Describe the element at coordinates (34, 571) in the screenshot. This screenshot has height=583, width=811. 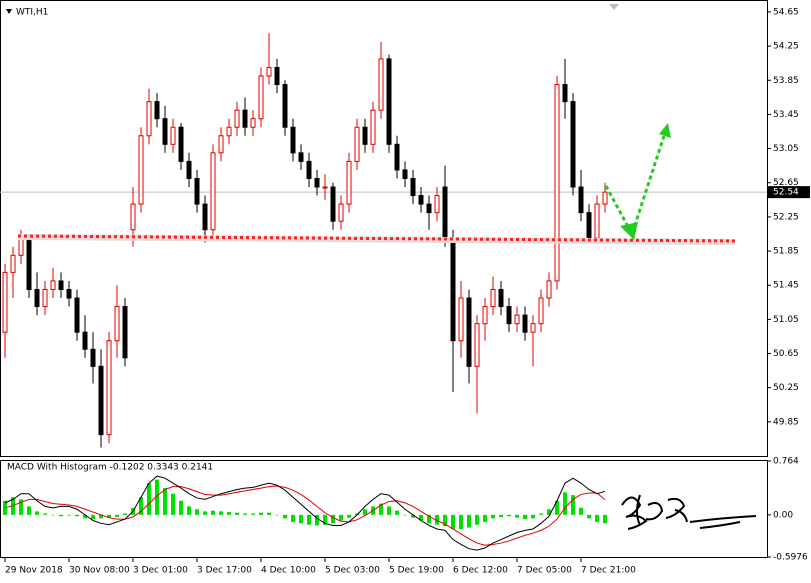
I see `x-tick-label: 29 Nov 2018` at that location.